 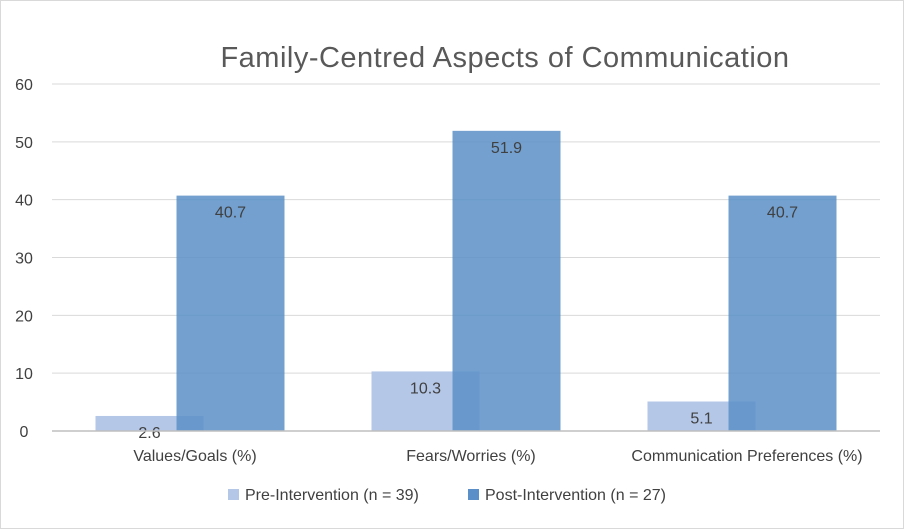 I want to click on y-tick-label: 50, so click(x=24, y=143).